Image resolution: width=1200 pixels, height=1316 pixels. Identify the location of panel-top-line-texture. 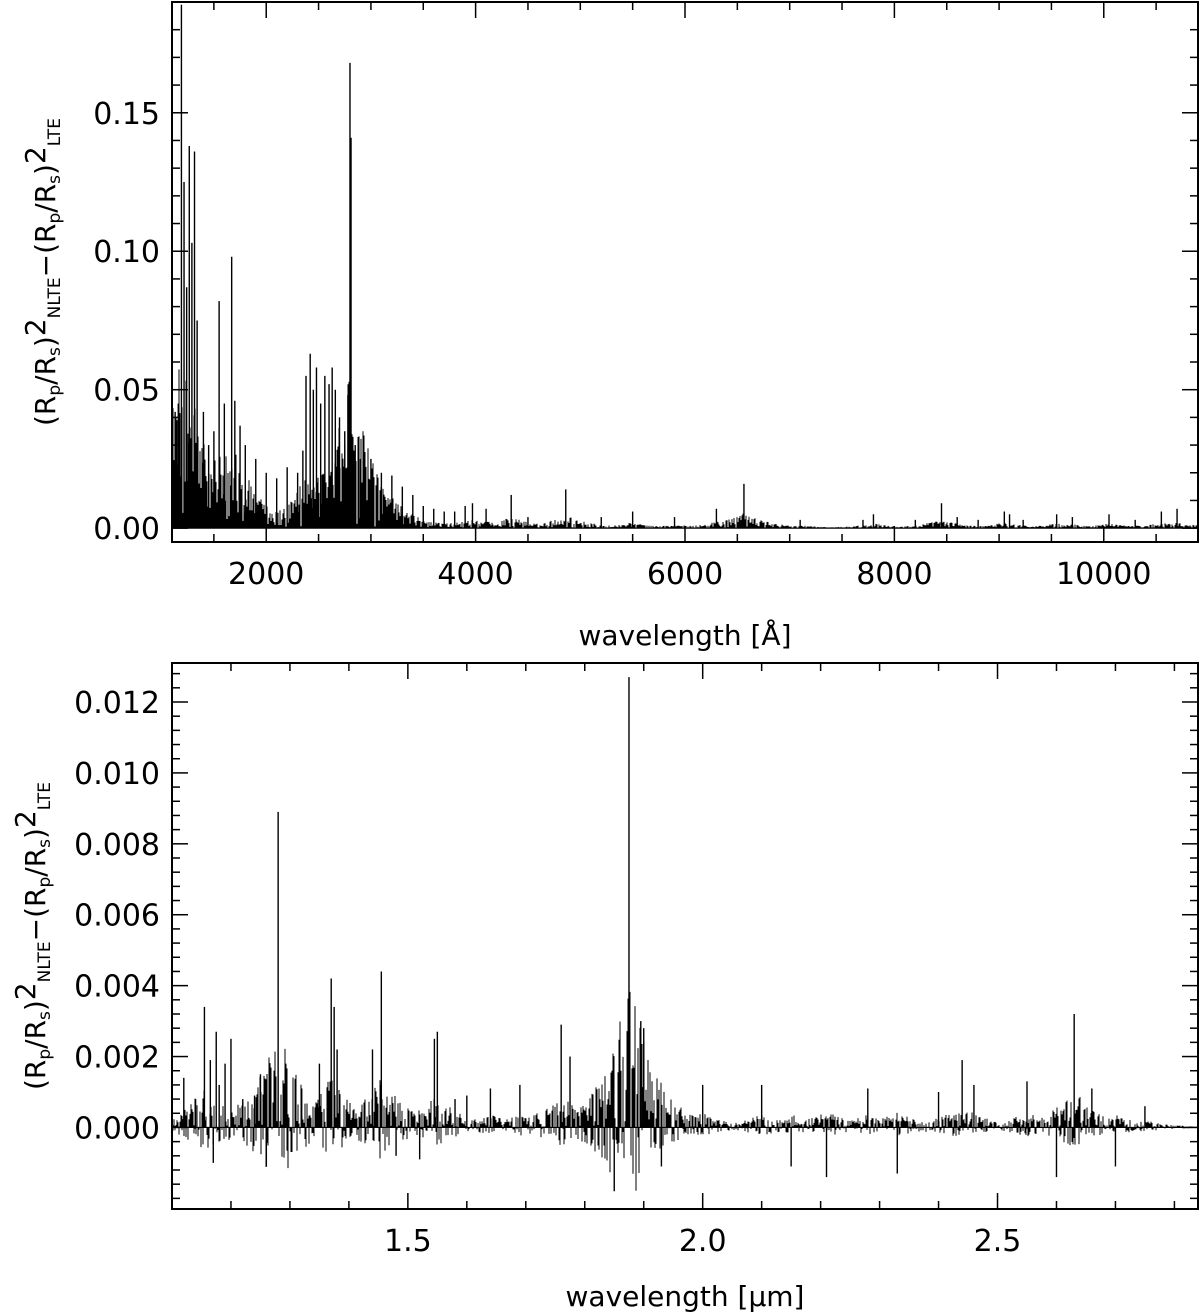
(685, 449).